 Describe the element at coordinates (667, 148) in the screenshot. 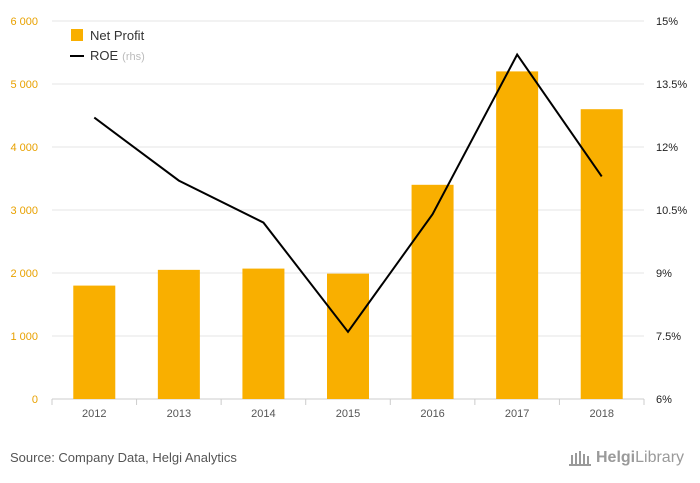

I see `right-axis-tick-label: 12%` at that location.